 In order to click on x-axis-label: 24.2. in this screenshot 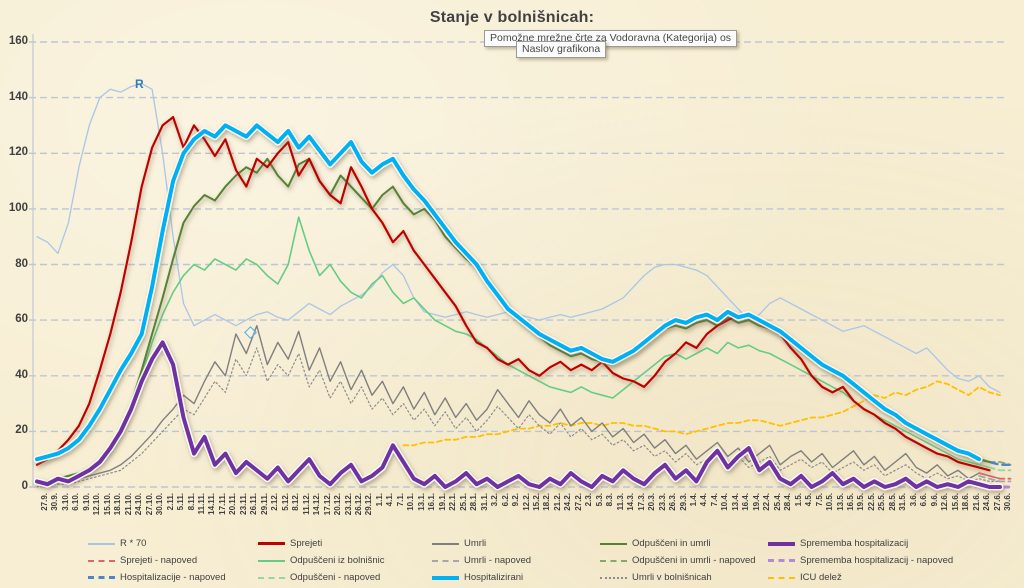, I will do `click(568, 502)`.